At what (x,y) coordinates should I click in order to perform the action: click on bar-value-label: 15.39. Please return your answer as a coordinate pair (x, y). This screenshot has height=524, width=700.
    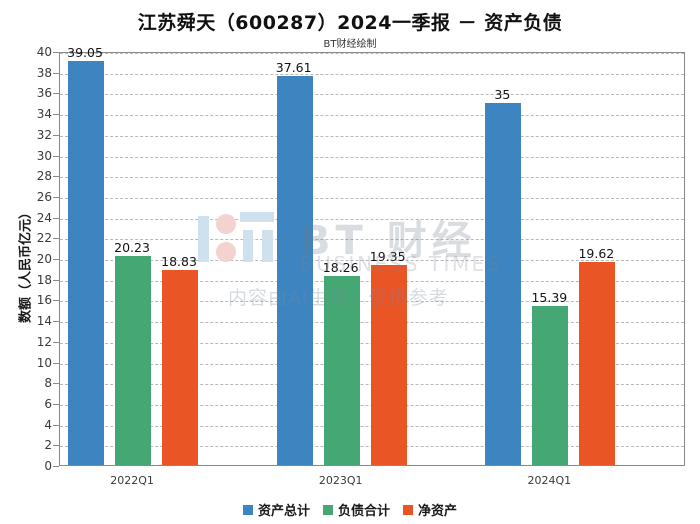
    Looking at the image, I should click on (549, 297).